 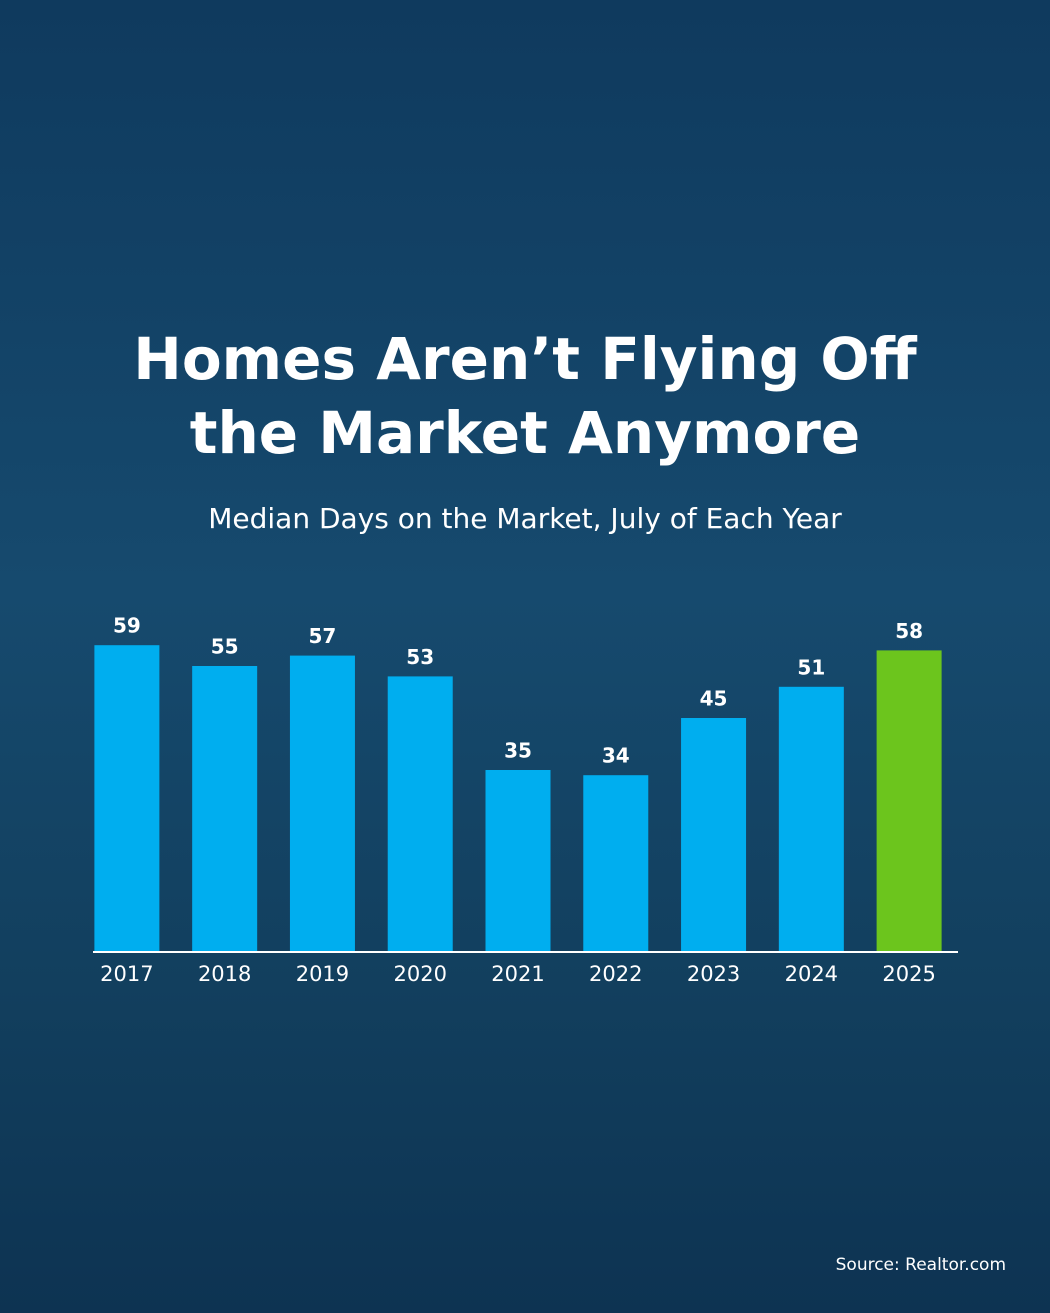 I want to click on x-tick-label: 2022, so click(x=615, y=974).